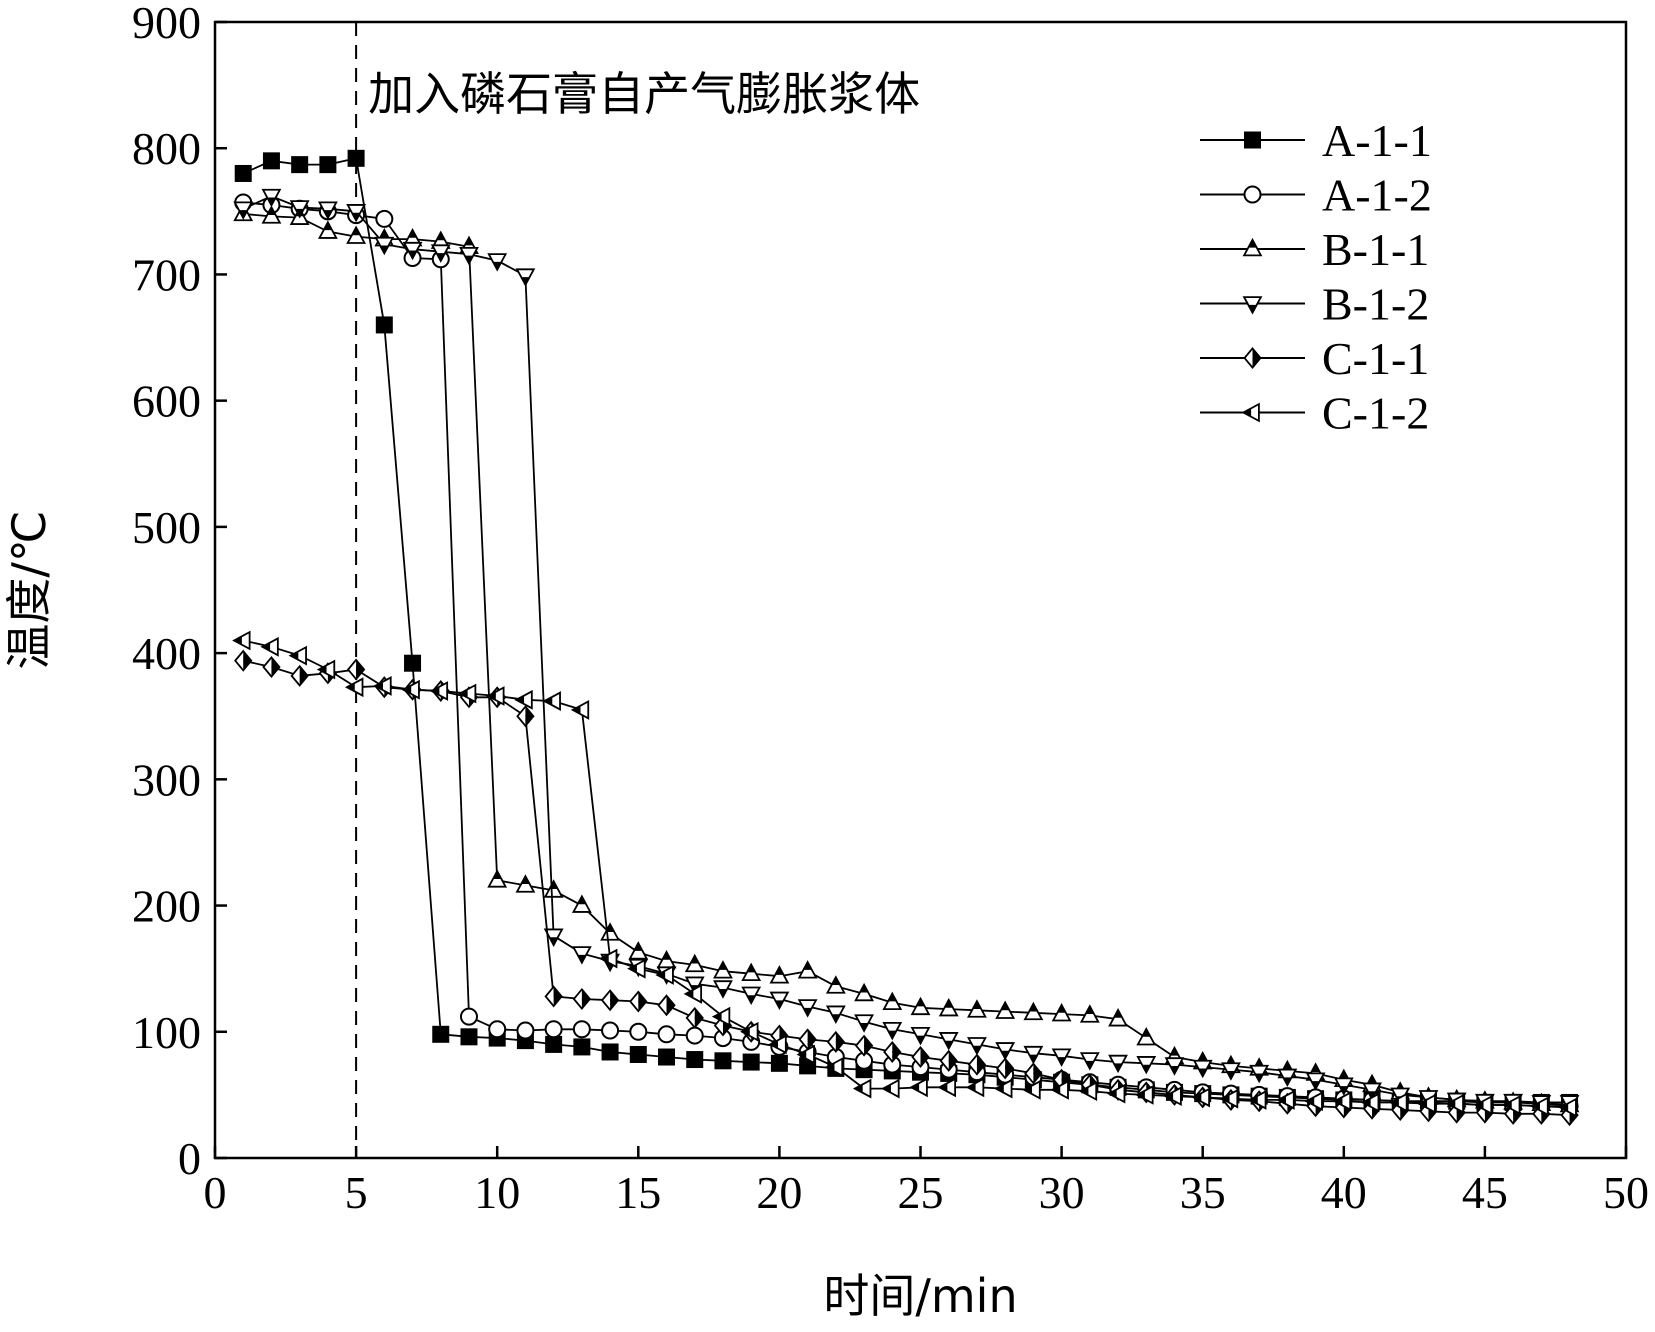 Image resolution: width=1655 pixels, height=1332 pixels. I want to click on x-tick-label: 0, so click(215, 1192).